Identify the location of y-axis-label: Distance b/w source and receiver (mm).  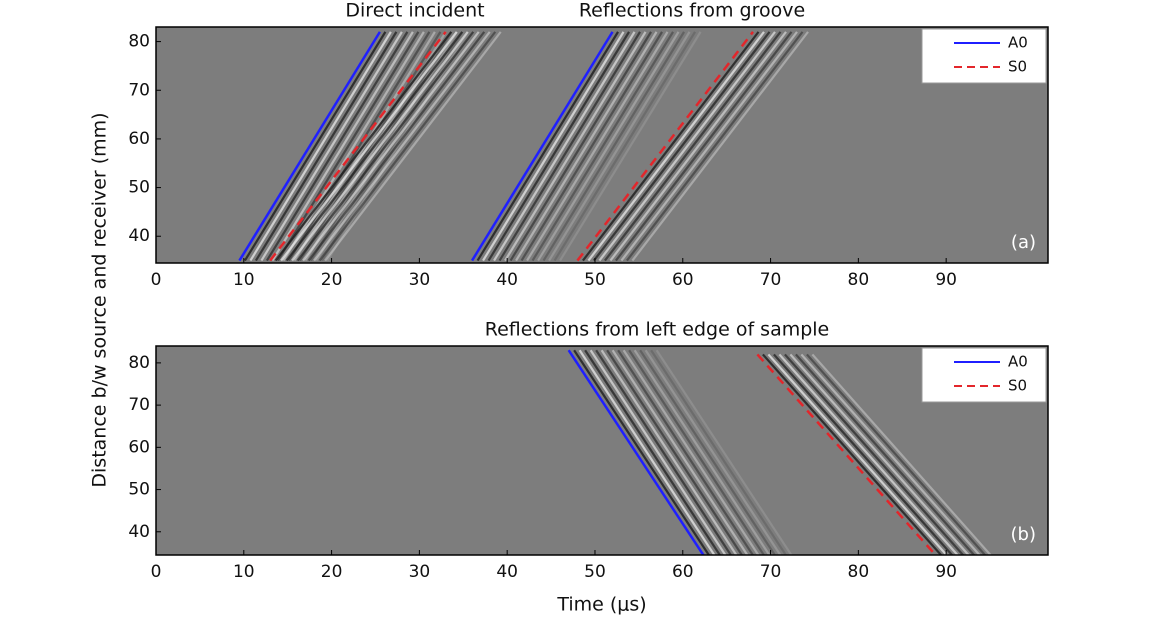
(100, 299).